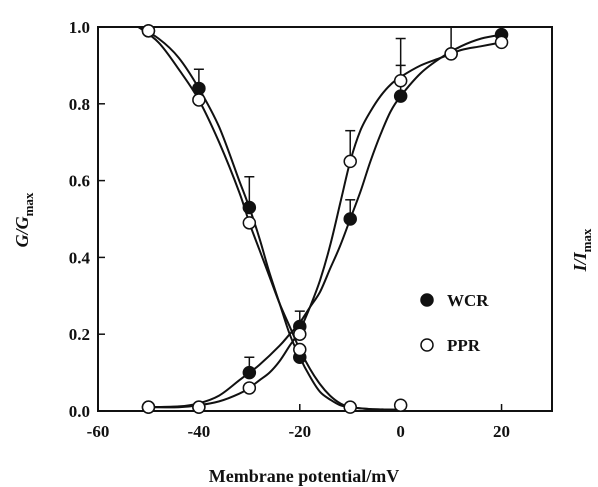  I want to click on y-axis-title-left-sub: max, so click(28, 204).